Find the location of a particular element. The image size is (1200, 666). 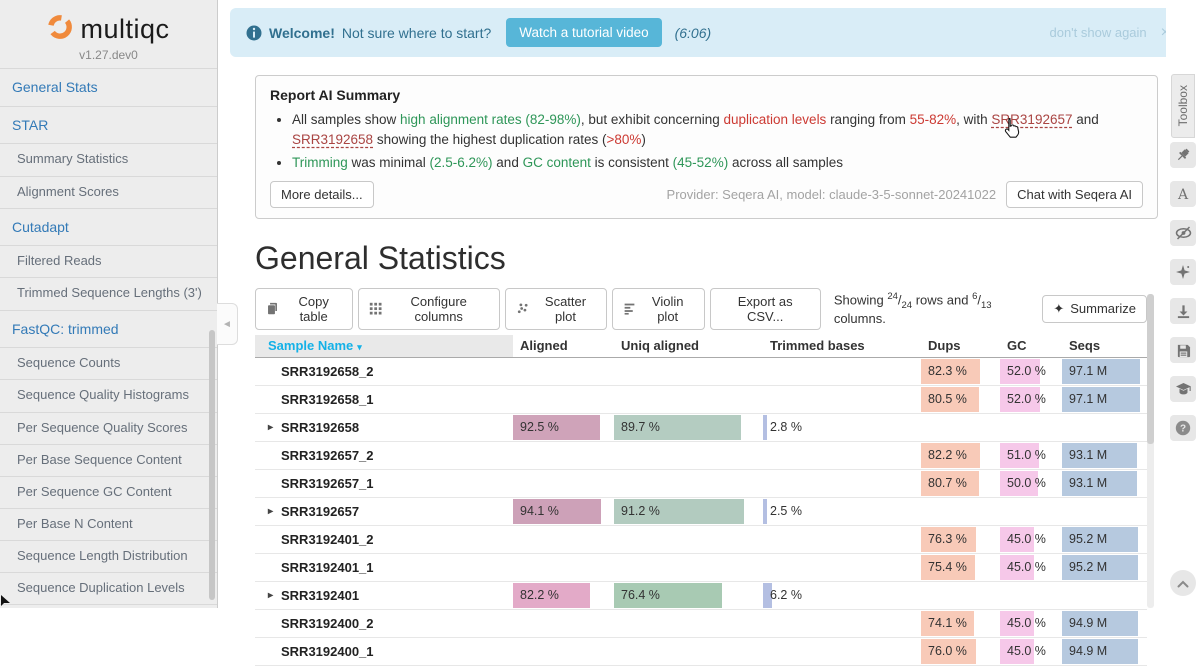

ai-text-segment: 55-82% is located at coordinates (933, 119).